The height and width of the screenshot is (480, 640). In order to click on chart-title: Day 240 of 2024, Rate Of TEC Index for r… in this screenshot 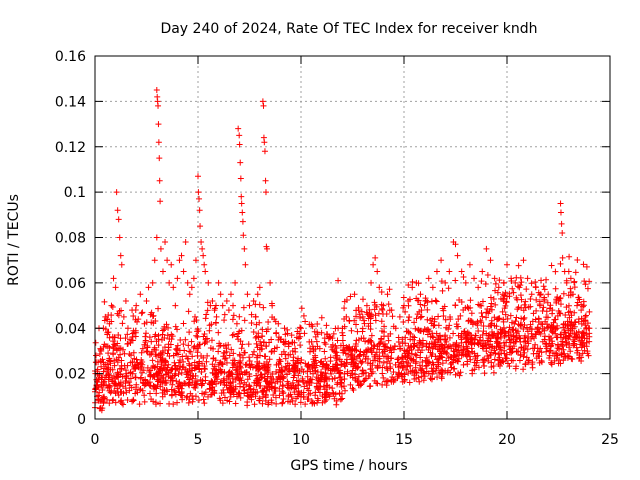, I will do `click(348, 29)`.